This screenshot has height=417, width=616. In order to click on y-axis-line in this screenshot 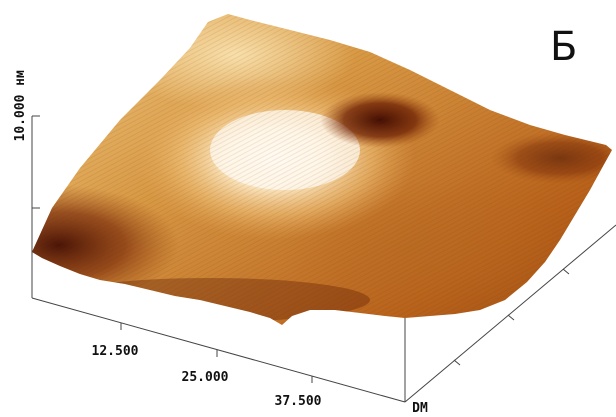, I will do `click(510, 313)`.